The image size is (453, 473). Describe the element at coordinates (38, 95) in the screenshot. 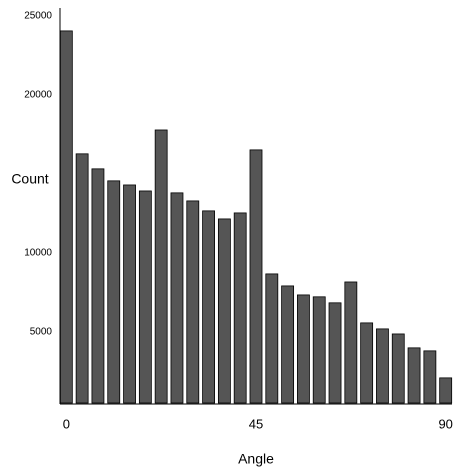

I see `y-tick-label: 20000` at that location.